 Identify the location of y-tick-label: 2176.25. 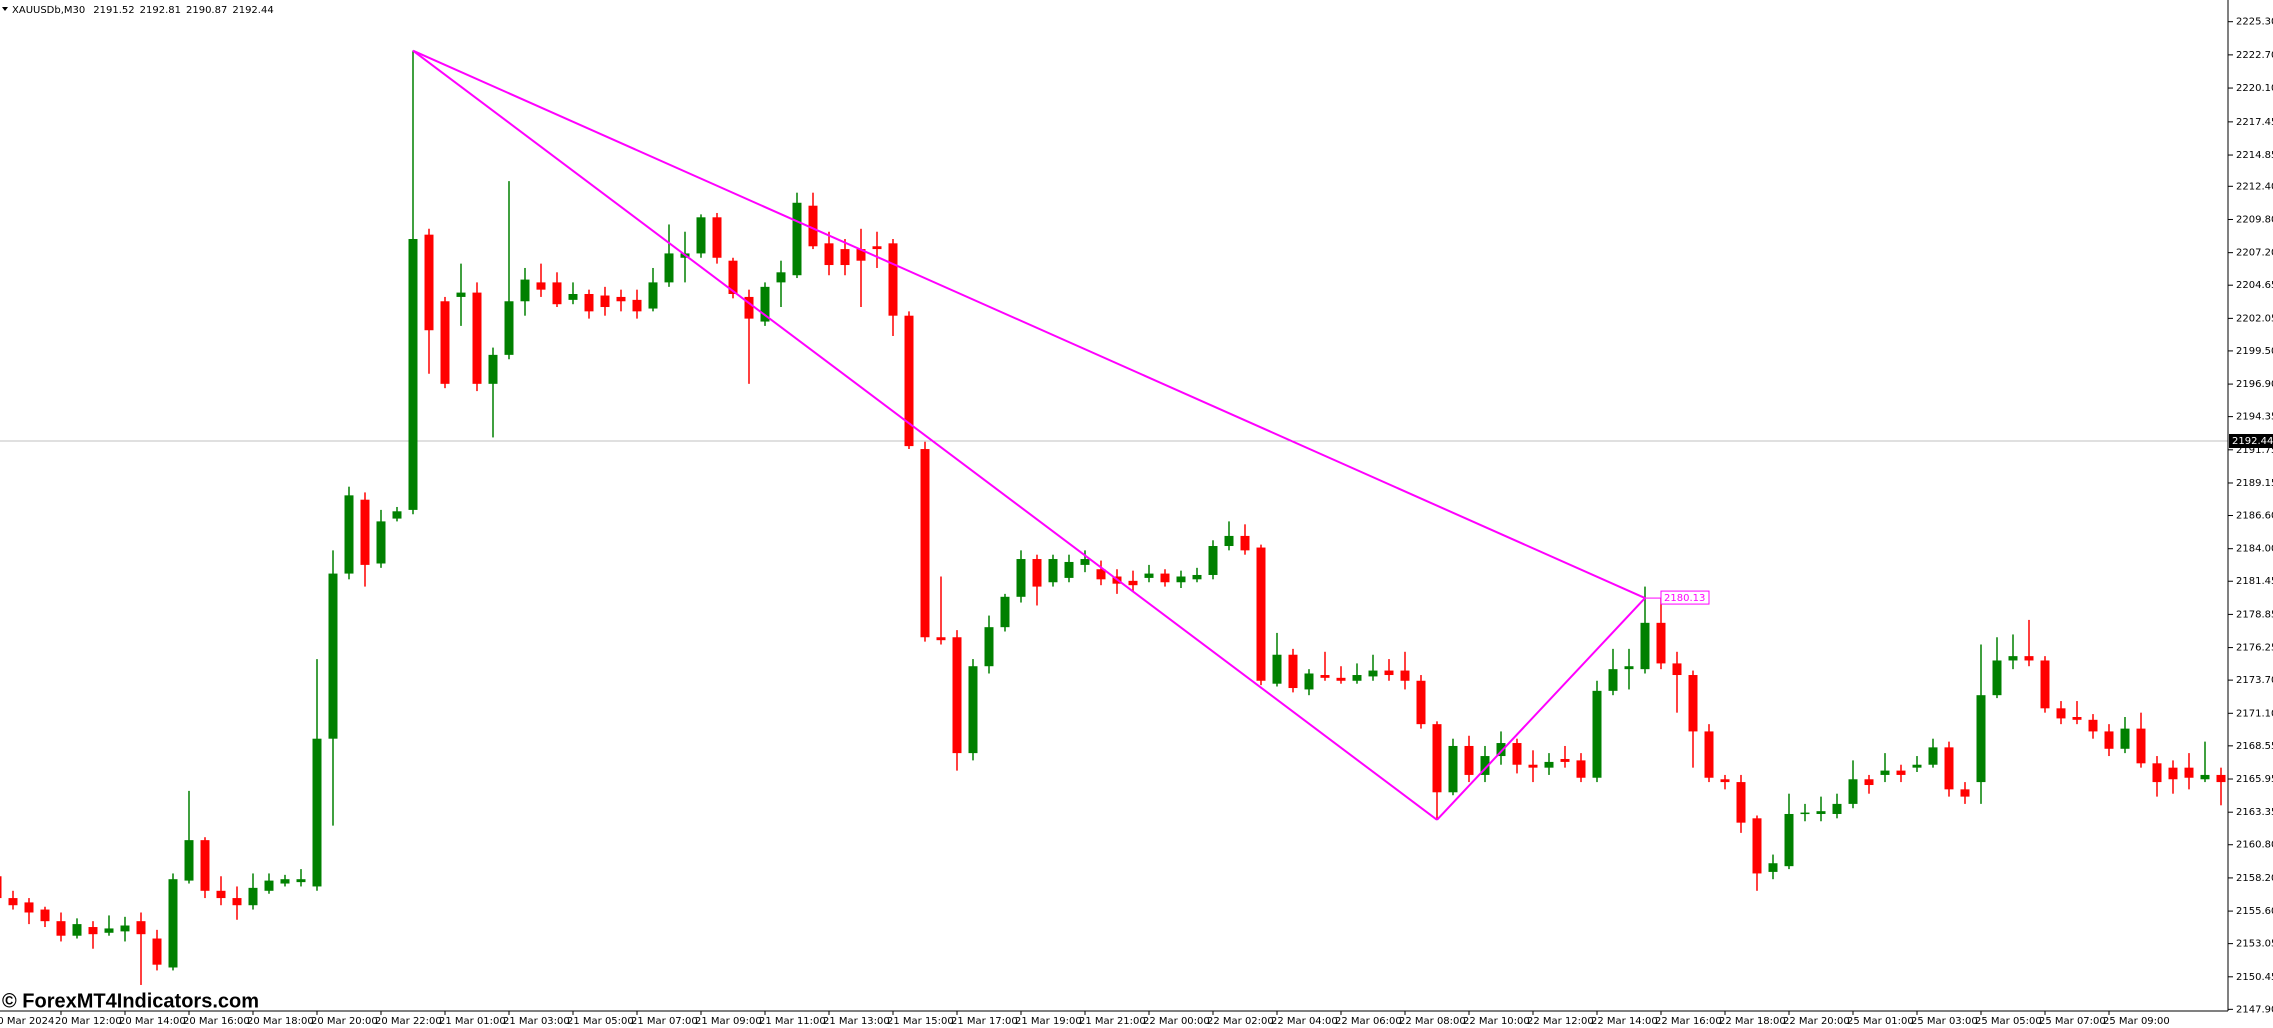
(2254, 648).